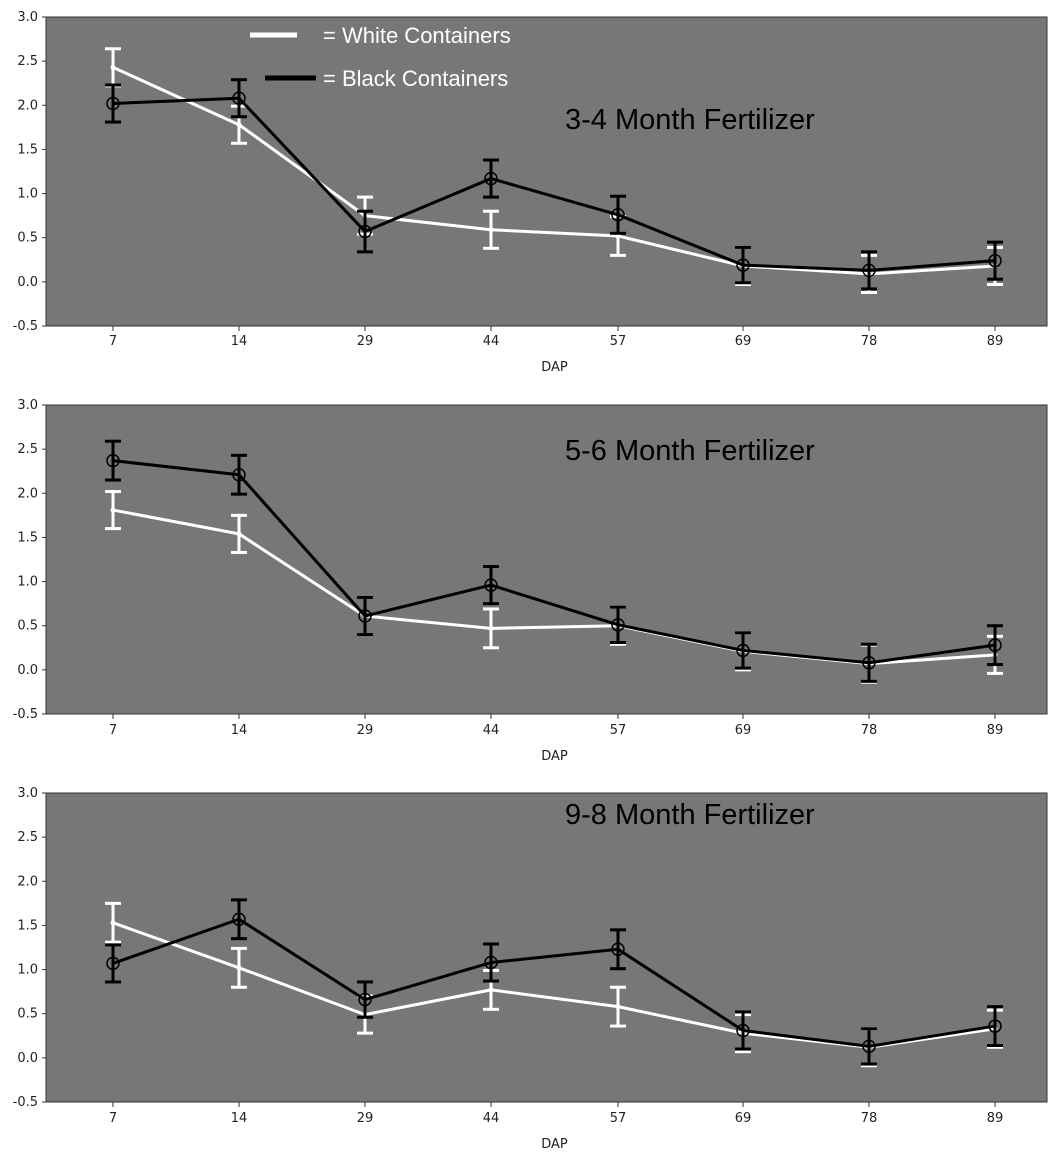 This screenshot has height=1155, width=1050. What do you see at coordinates (27, 626) in the screenshot?
I see `y-tick-label: 0.5` at bounding box center [27, 626].